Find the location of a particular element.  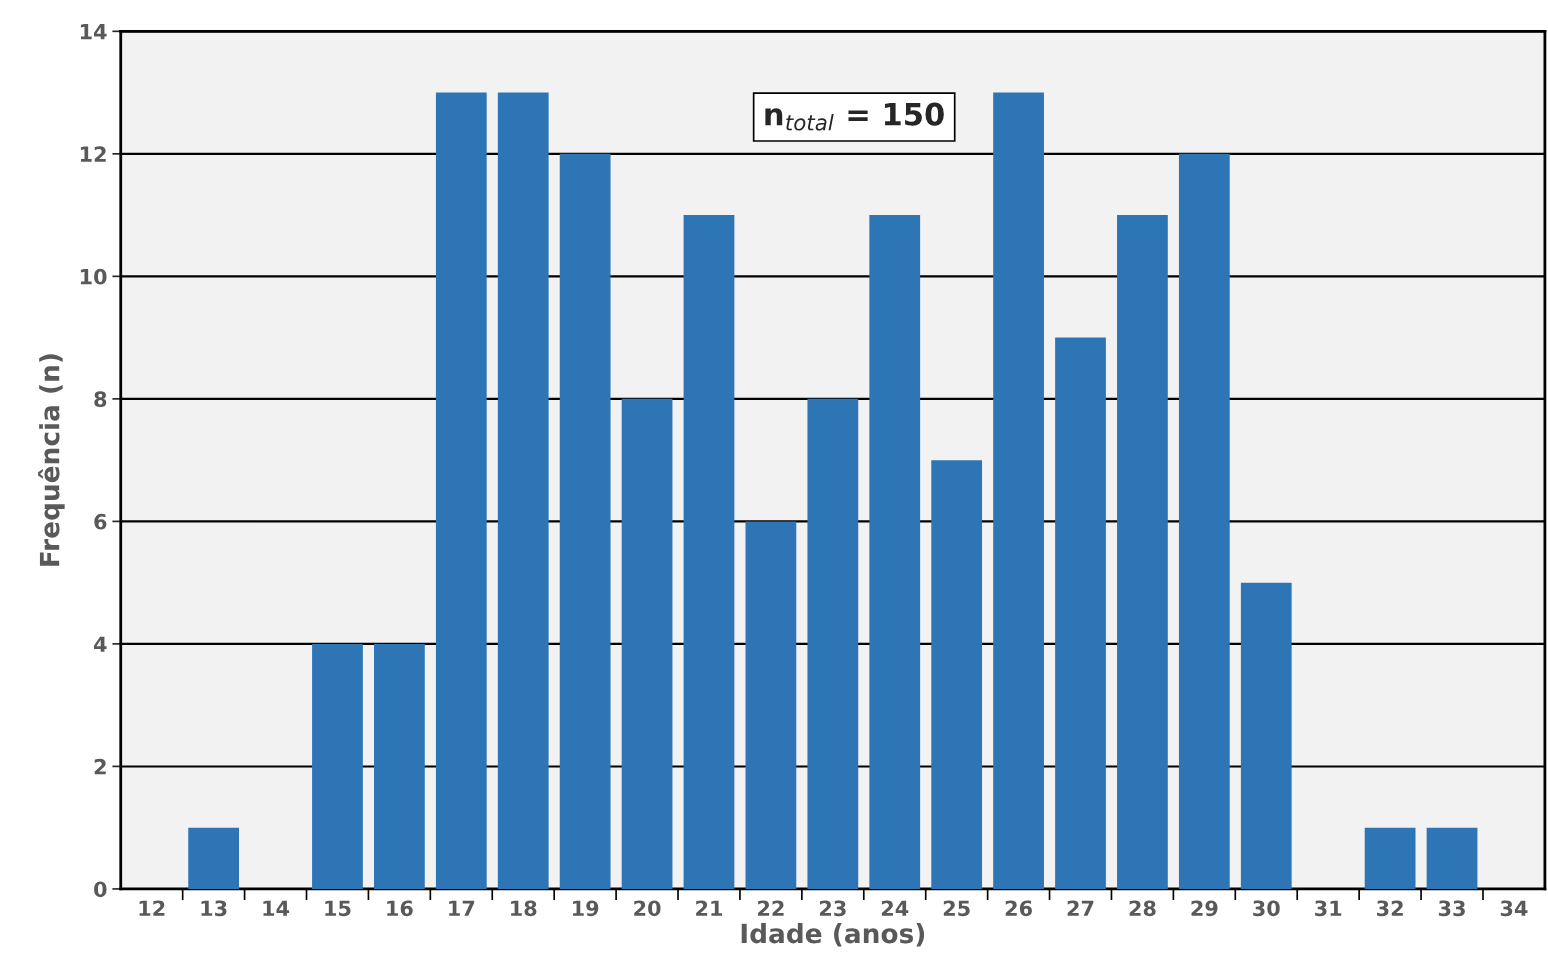

x-tick-label: 31 is located at coordinates (1328, 908).